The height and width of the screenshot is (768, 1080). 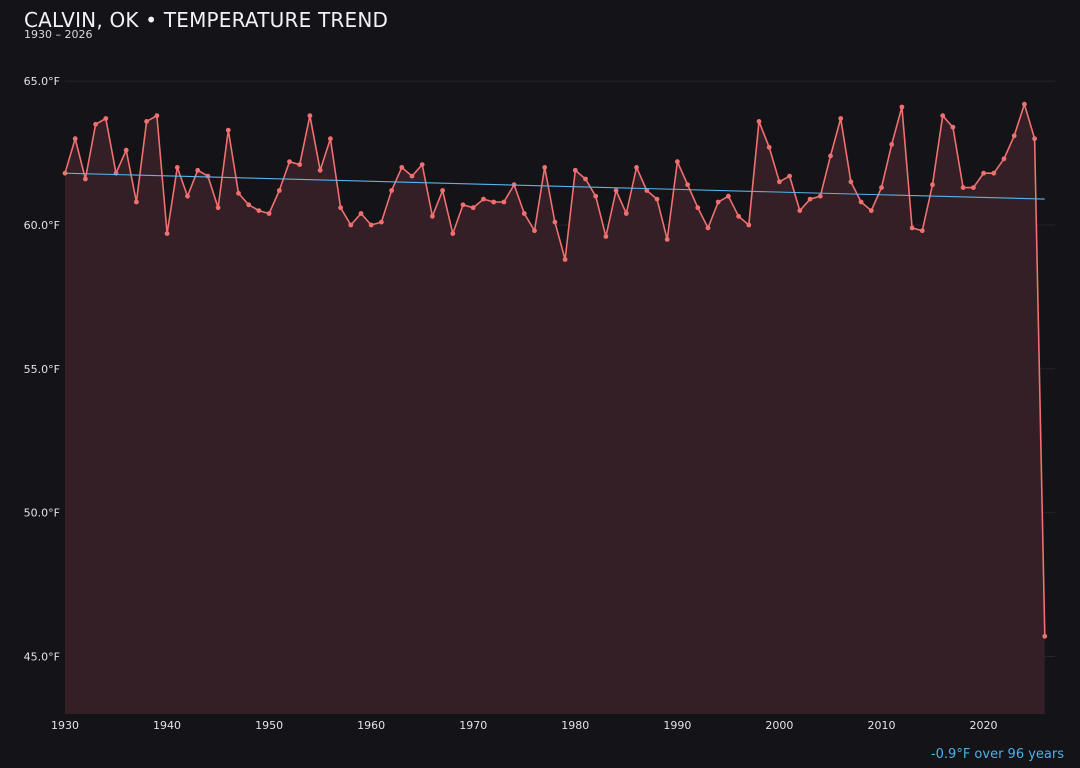 What do you see at coordinates (42, 225) in the screenshot?
I see `y-tick-label: 60.0°F` at bounding box center [42, 225].